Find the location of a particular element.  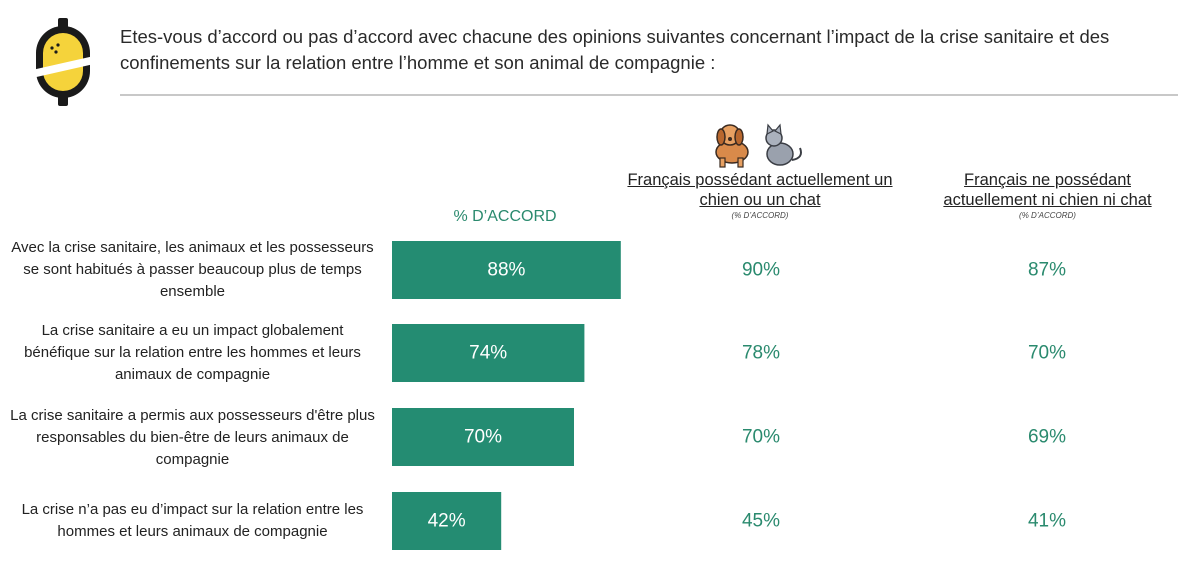

nonowners-value-label: 70% is located at coordinates (1047, 353).